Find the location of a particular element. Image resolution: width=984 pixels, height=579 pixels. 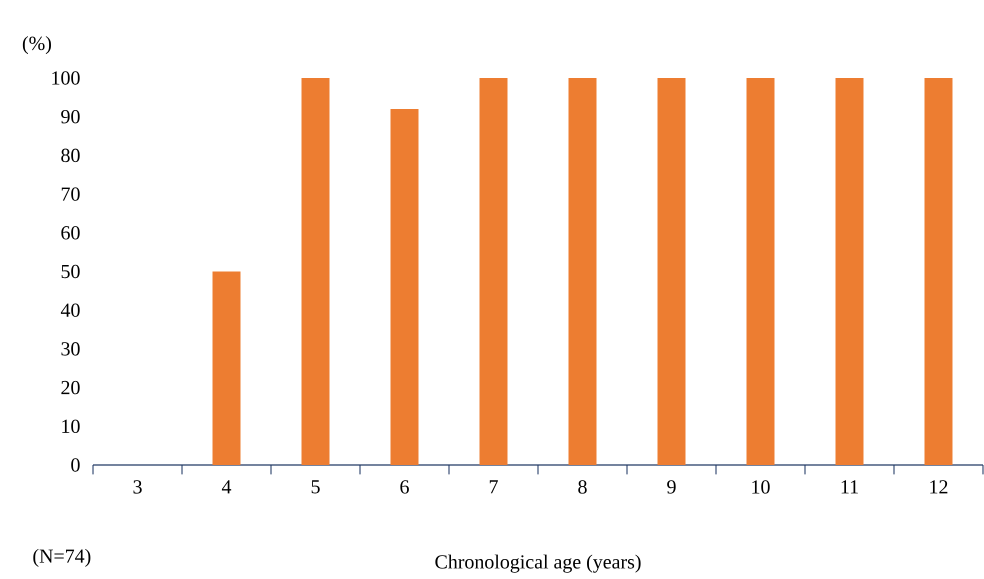

x-axis-title: Chronological age (years) is located at coordinates (538, 563).